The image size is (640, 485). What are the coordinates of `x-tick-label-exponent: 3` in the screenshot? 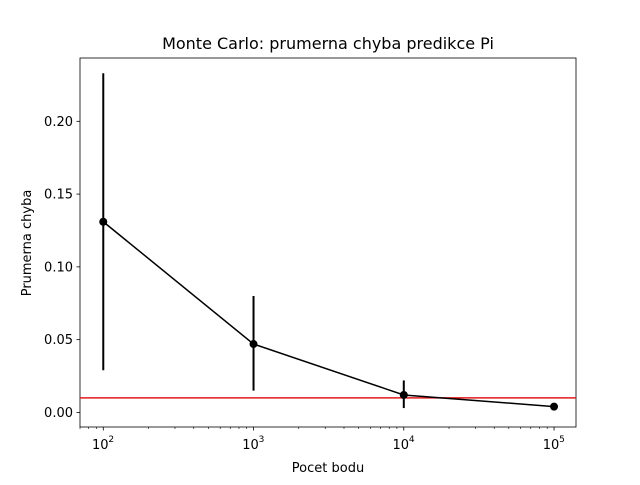 It's located at (262, 440).